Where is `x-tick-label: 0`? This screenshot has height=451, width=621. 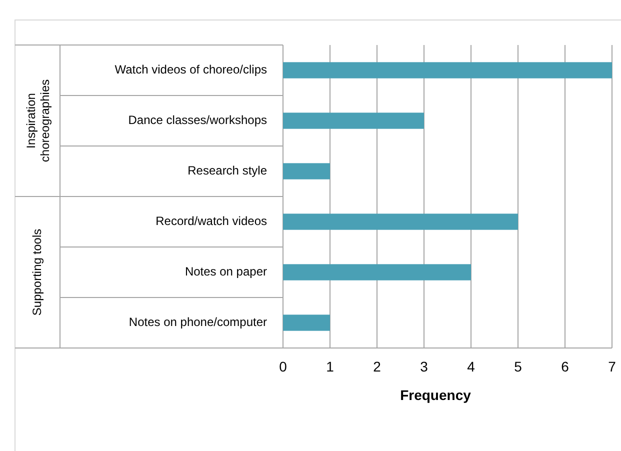
x-tick-label: 0 is located at coordinates (283, 366).